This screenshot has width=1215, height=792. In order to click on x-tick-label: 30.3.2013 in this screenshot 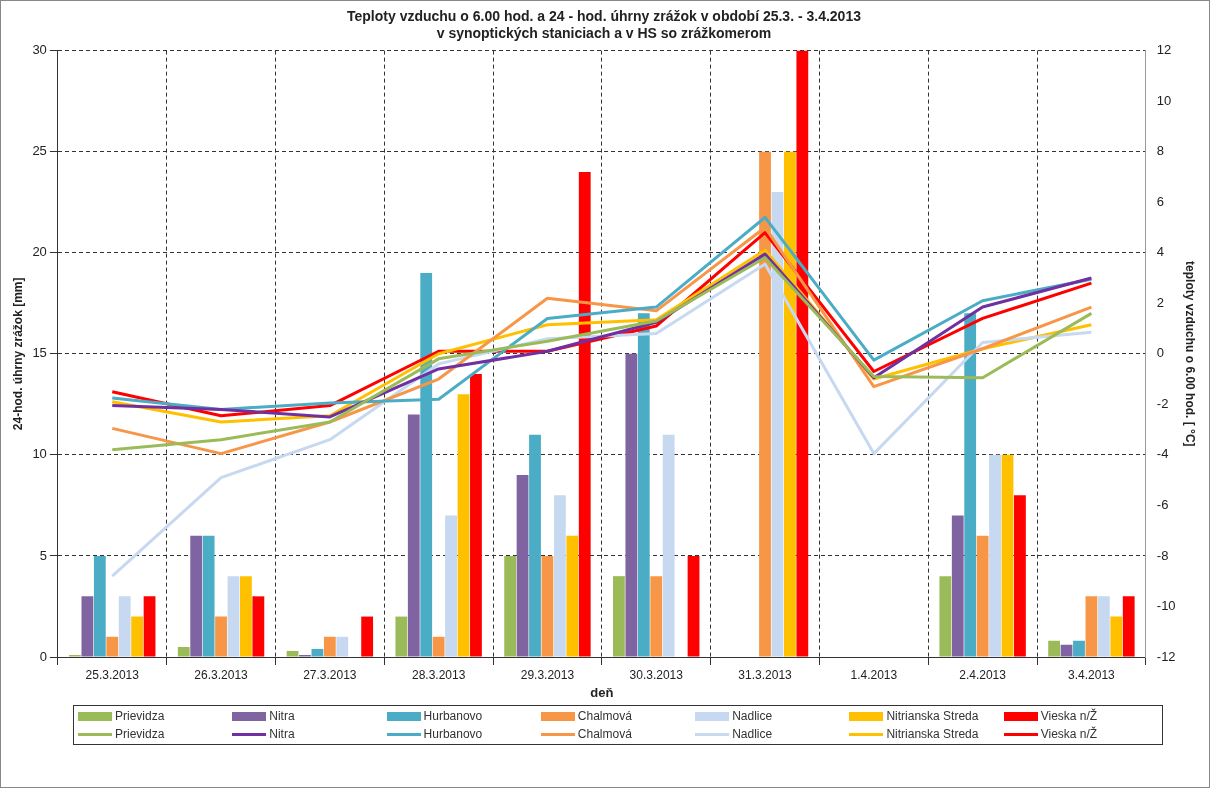, I will do `click(656, 674)`.